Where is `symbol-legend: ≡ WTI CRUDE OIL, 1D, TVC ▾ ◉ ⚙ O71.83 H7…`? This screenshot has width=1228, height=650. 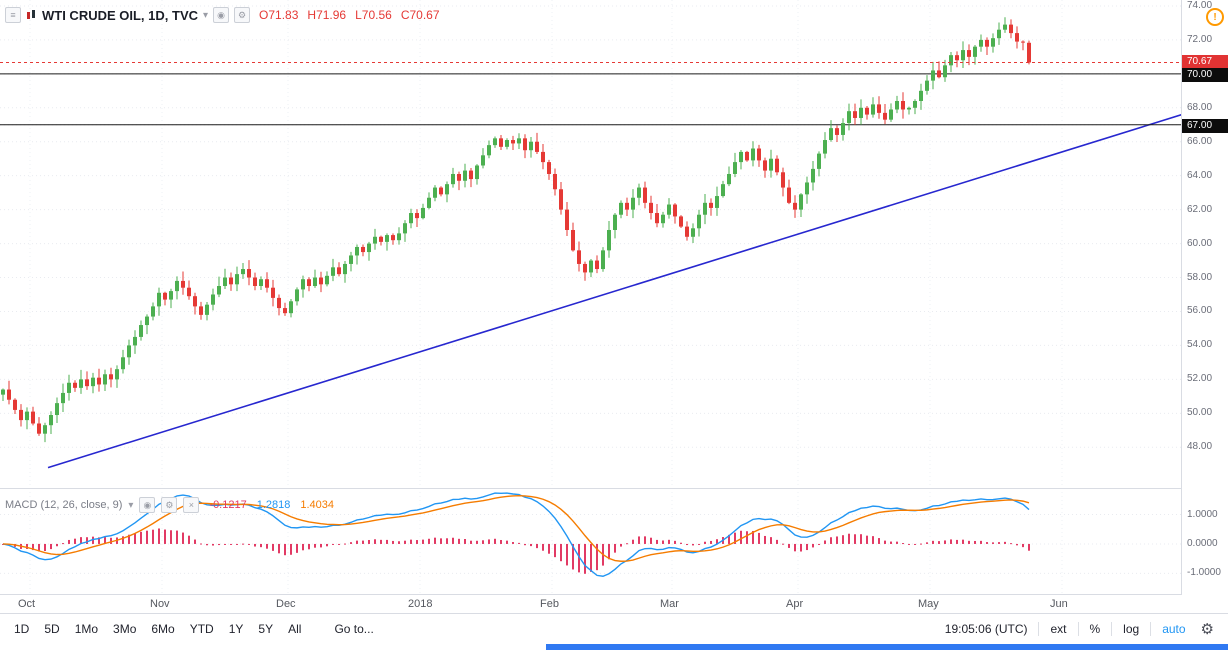
symbol-legend: ≡ WTI CRUDE OIL, 1D, TVC ▾ ◉ ⚙ O71.83 H7… is located at coordinates (222, 15).